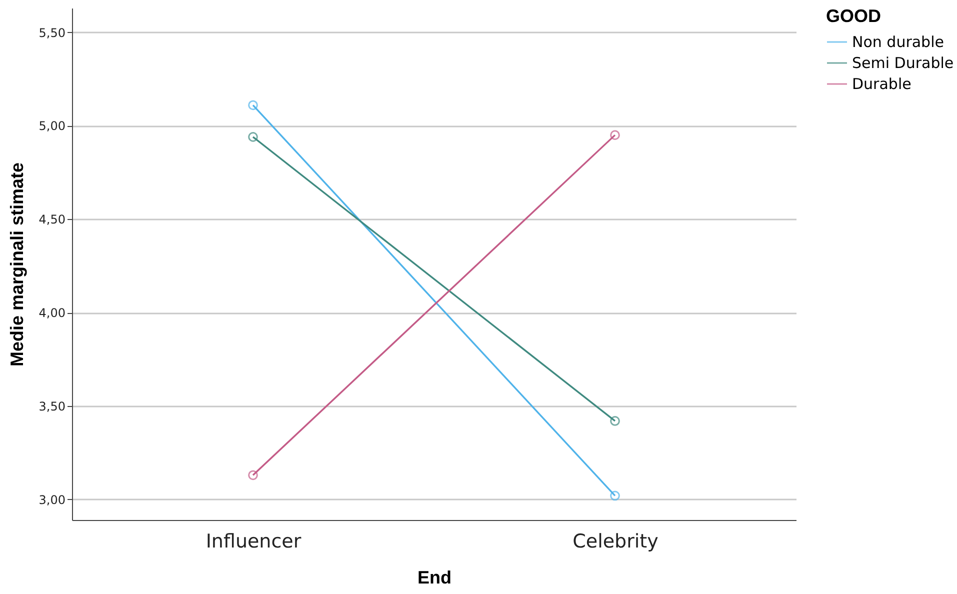 The width and height of the screenshot is (957, 594). Describe the element at coordinates (898, 42) in the screenshot. I see `legend-label: Non durable` at that location.